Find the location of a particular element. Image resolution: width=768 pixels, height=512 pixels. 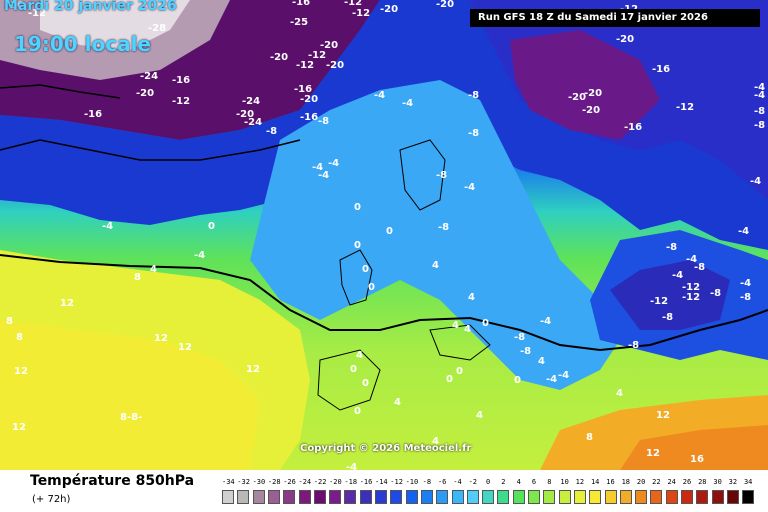

scale-tick-label: 26 is located at coordinates (687, 482).